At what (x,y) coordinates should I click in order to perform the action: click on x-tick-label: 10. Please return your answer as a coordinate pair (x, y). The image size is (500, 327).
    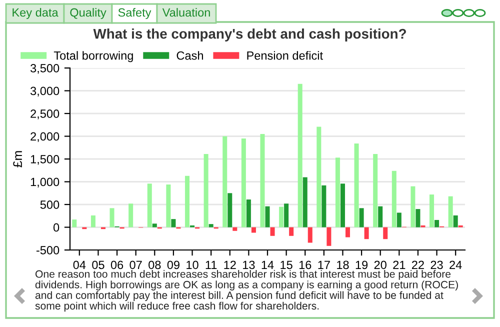
    Looking at the image, I should click on (192, 265).